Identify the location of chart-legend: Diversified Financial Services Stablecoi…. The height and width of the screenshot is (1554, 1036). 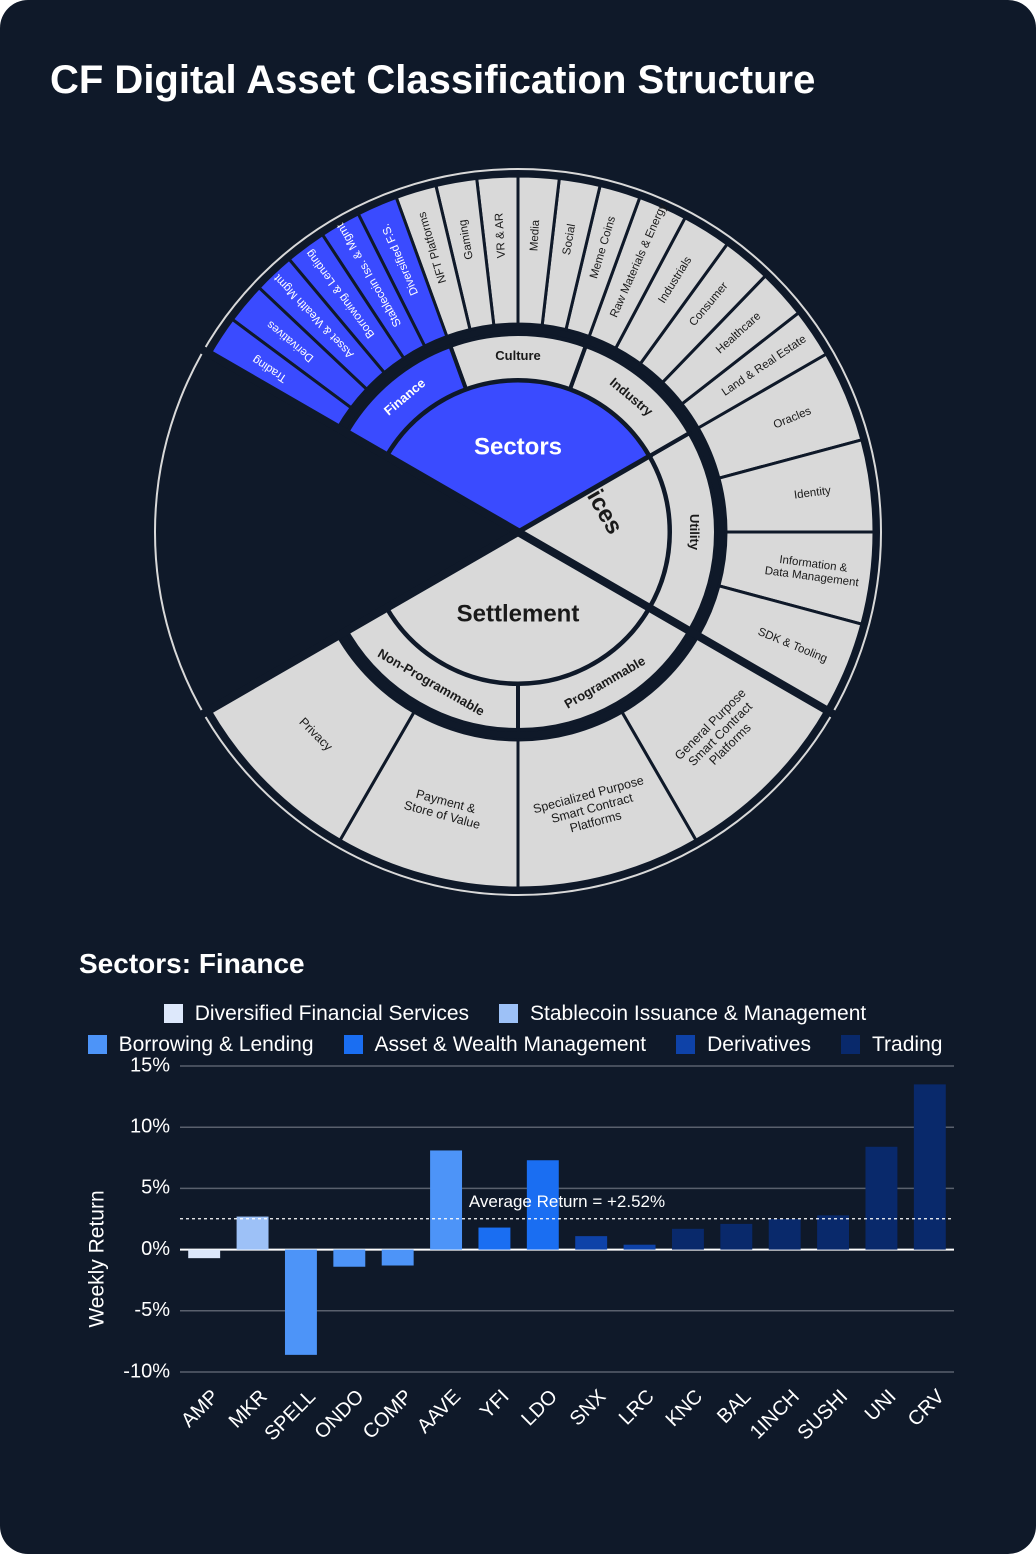
(515, 1029).